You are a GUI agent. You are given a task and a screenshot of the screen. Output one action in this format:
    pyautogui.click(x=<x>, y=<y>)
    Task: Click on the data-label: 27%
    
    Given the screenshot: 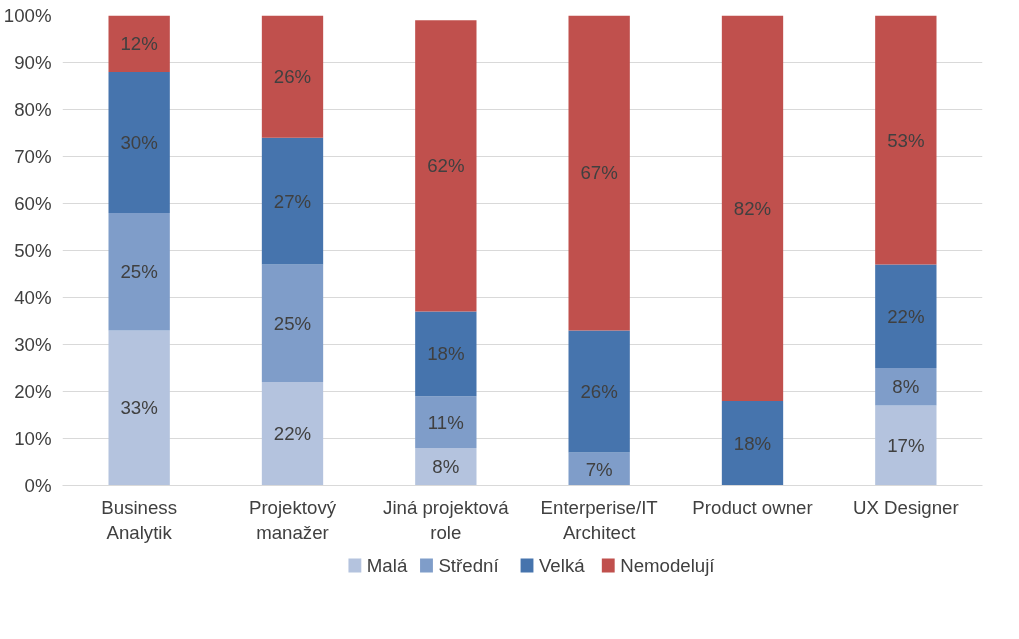 What is the action you would take?
    pyautogui.click(x=292, y=201)
    